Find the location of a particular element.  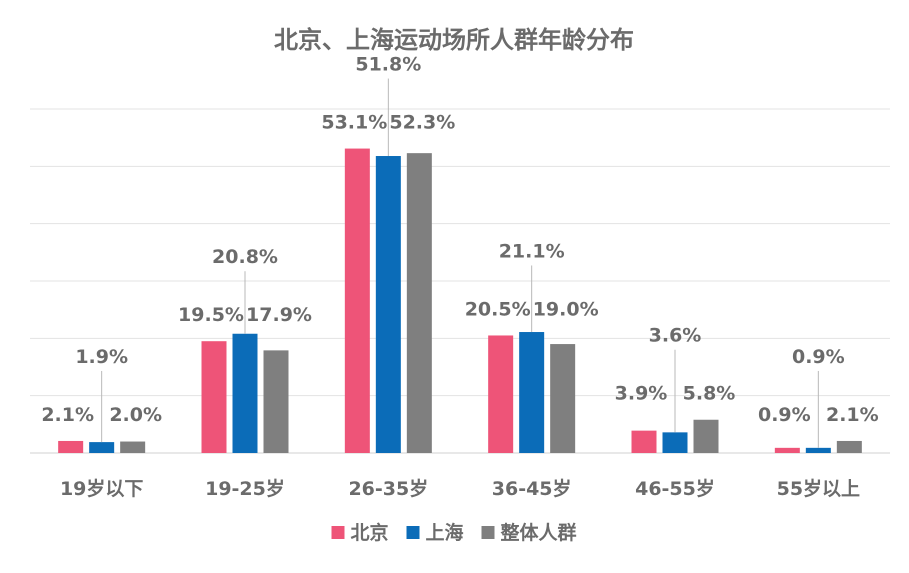

x-tick-label: 46-55岁 is located at coordinates (675, 488).